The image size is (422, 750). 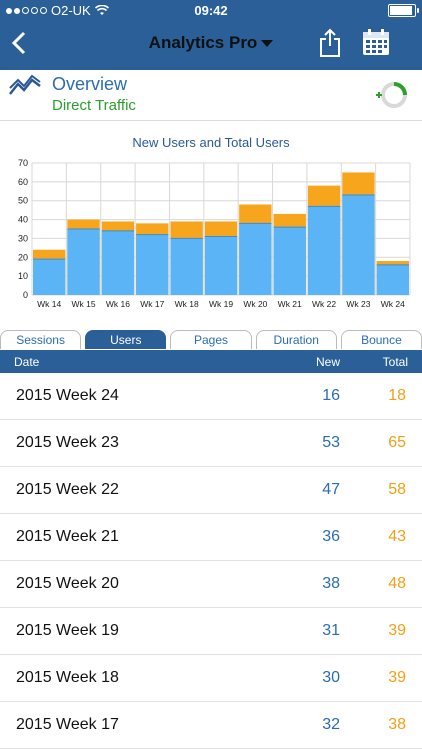 I want to click on table-row: 2015 Week 21 36 43, so click(x=211, y=537).